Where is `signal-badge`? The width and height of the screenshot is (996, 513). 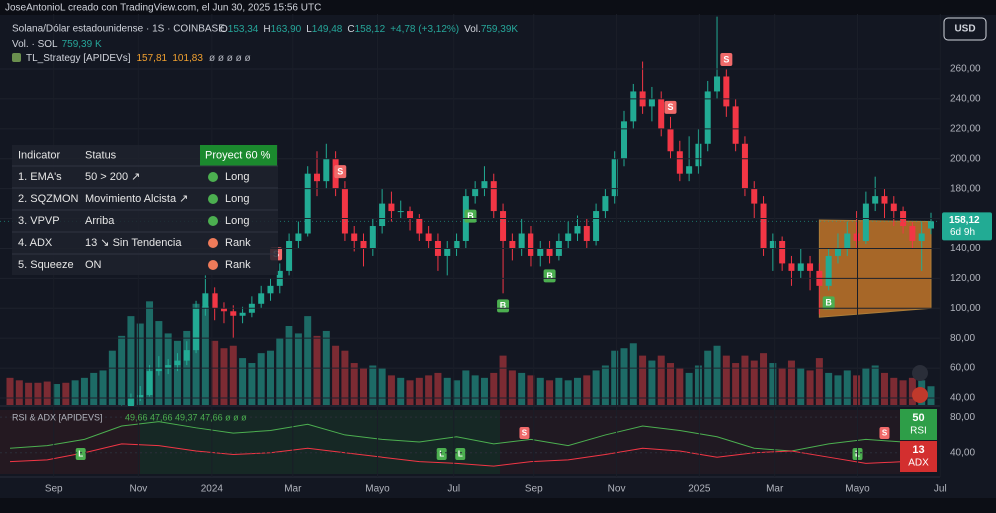
signal-badge is located at coordinates (549, 276).